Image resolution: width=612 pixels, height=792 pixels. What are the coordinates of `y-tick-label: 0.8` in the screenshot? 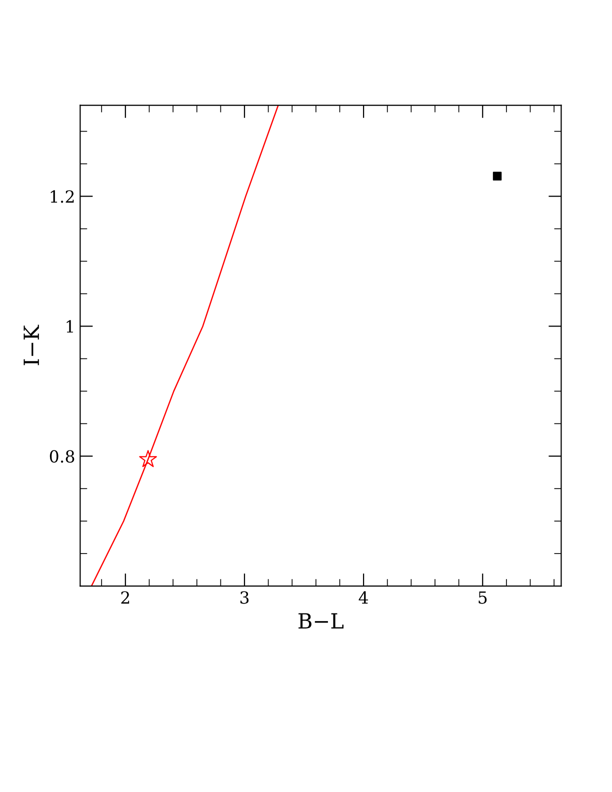 It's located at (62, 456).